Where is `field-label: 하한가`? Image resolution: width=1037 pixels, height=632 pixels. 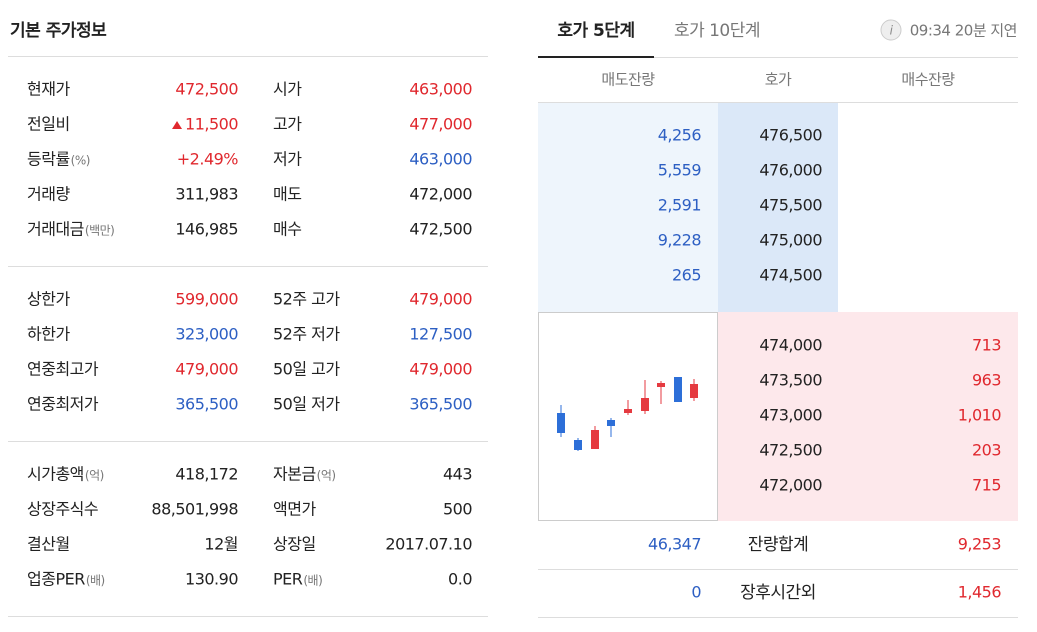 field-label: 하한가 is located at coordinates (48, 334).